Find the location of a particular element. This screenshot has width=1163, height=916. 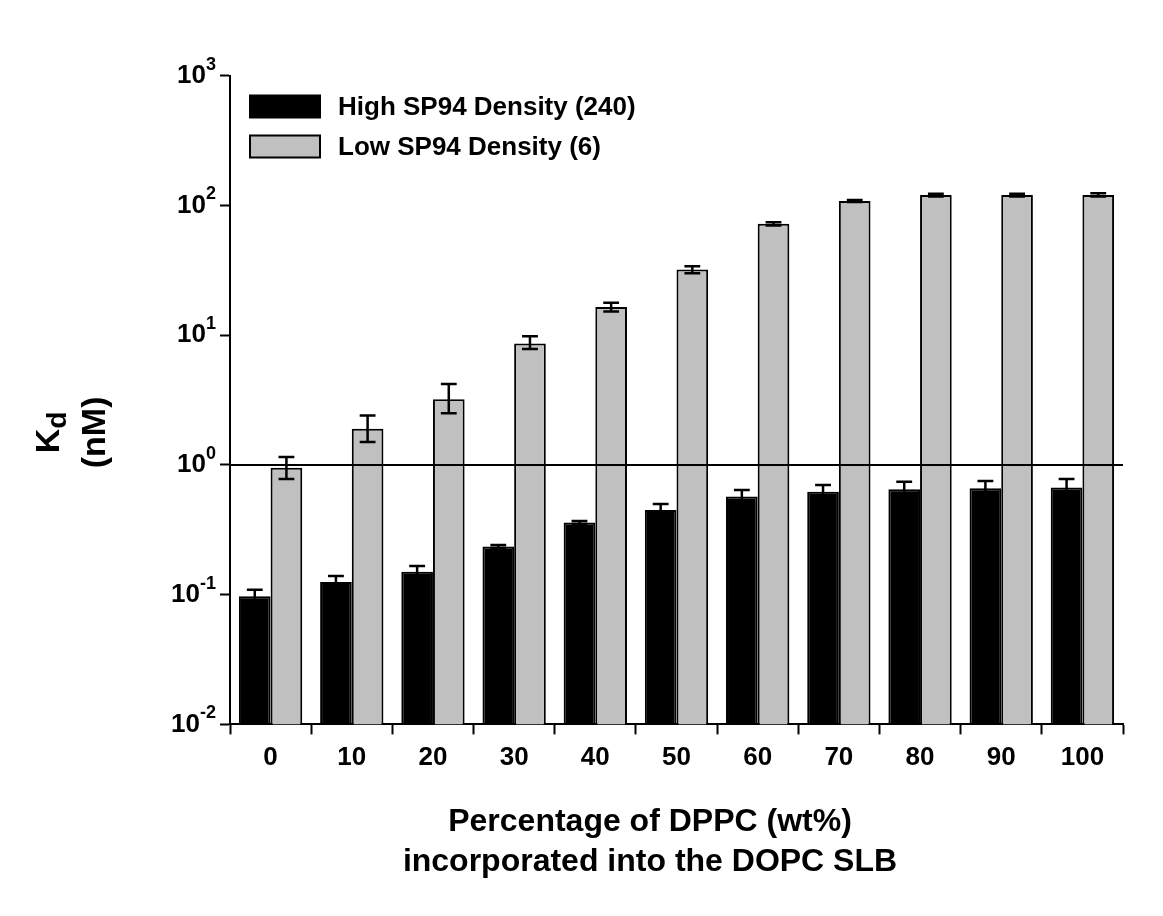

x-tick-label: 70 is located at coordinates (839, 756).